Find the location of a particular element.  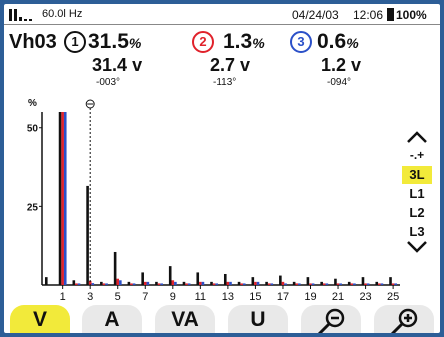

bar-phase-1-h15 is located at coordinates (253, 281).